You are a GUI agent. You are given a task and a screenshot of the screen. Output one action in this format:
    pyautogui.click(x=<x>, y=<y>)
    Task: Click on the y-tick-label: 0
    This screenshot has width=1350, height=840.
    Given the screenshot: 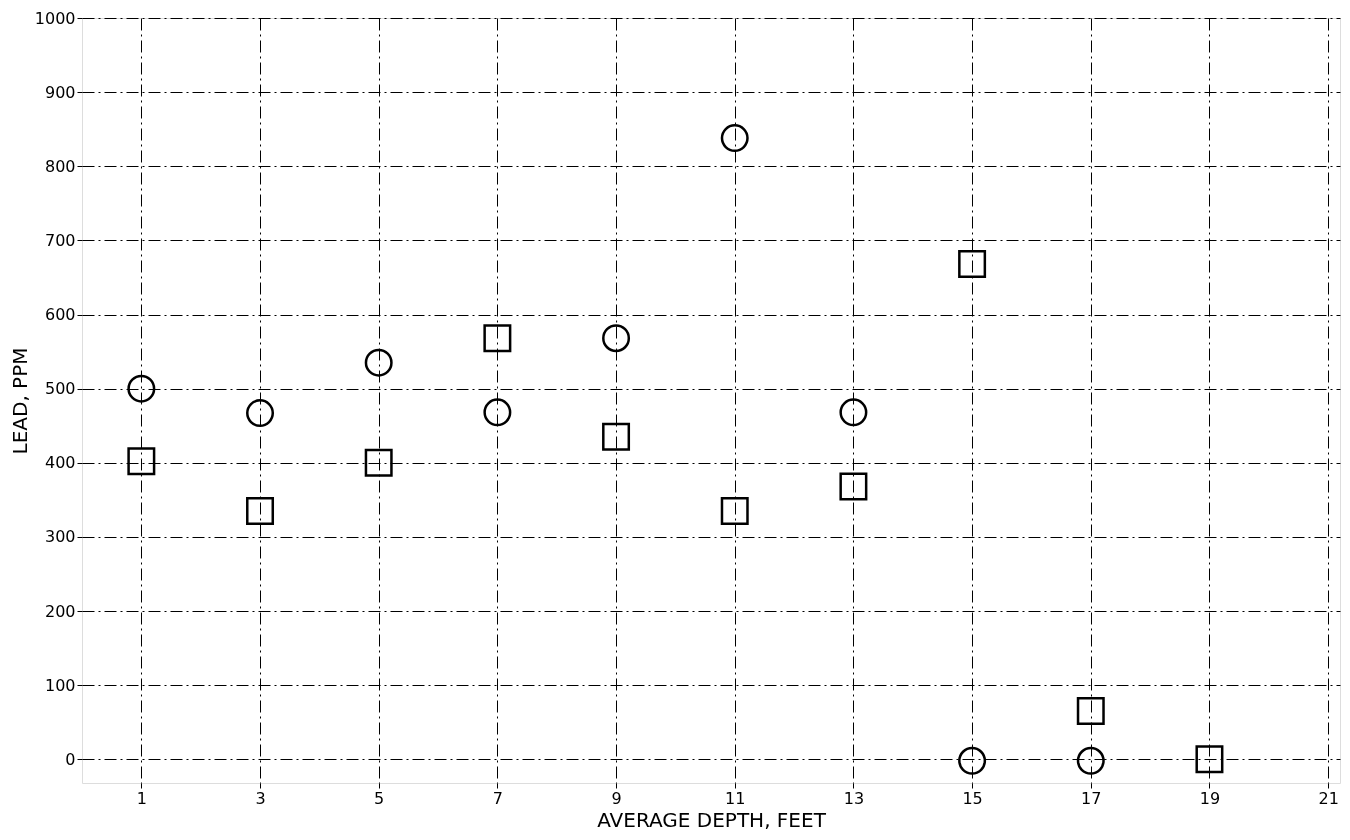 What is the action you would take?
    pyautogui.click(x=70, y=759)
    